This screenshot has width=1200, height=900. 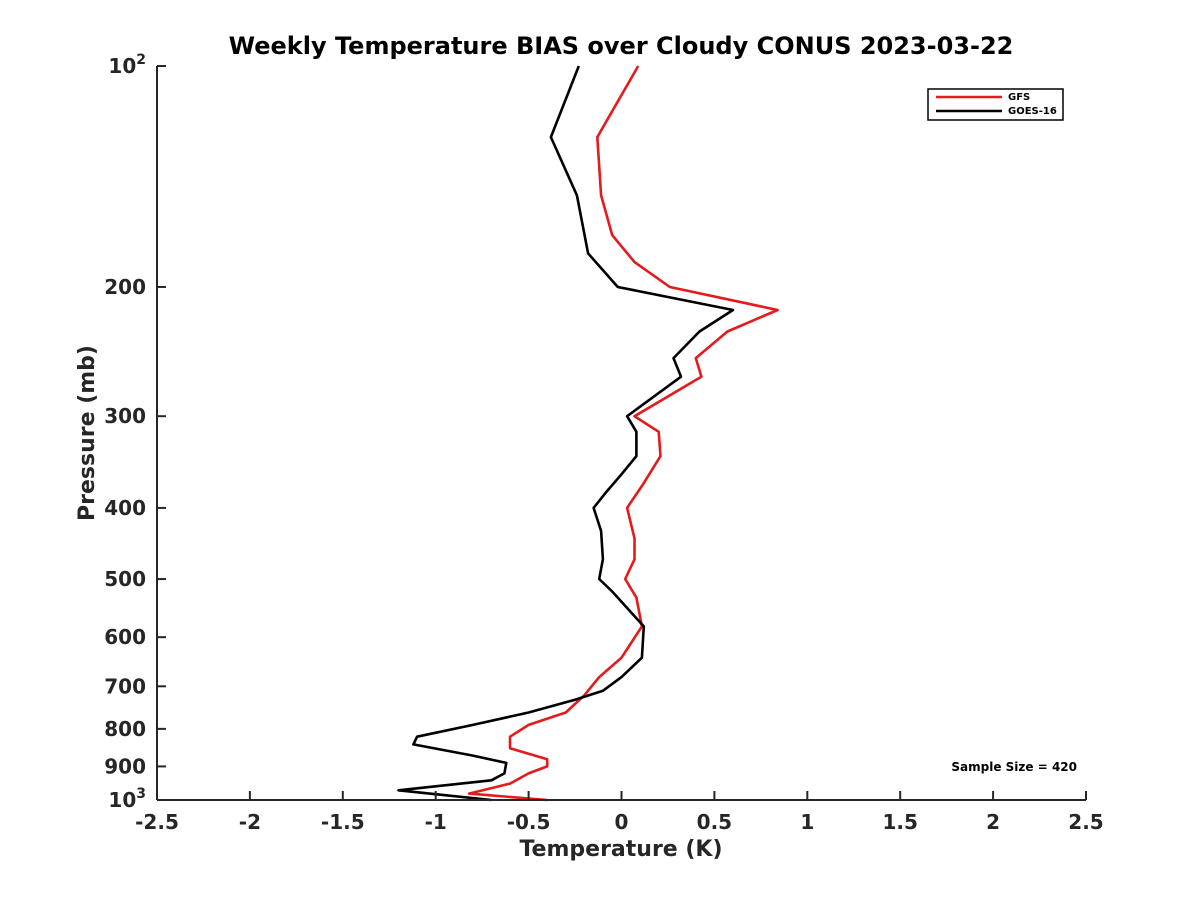 I want to click on legend-box, so click(x=995, y=104).